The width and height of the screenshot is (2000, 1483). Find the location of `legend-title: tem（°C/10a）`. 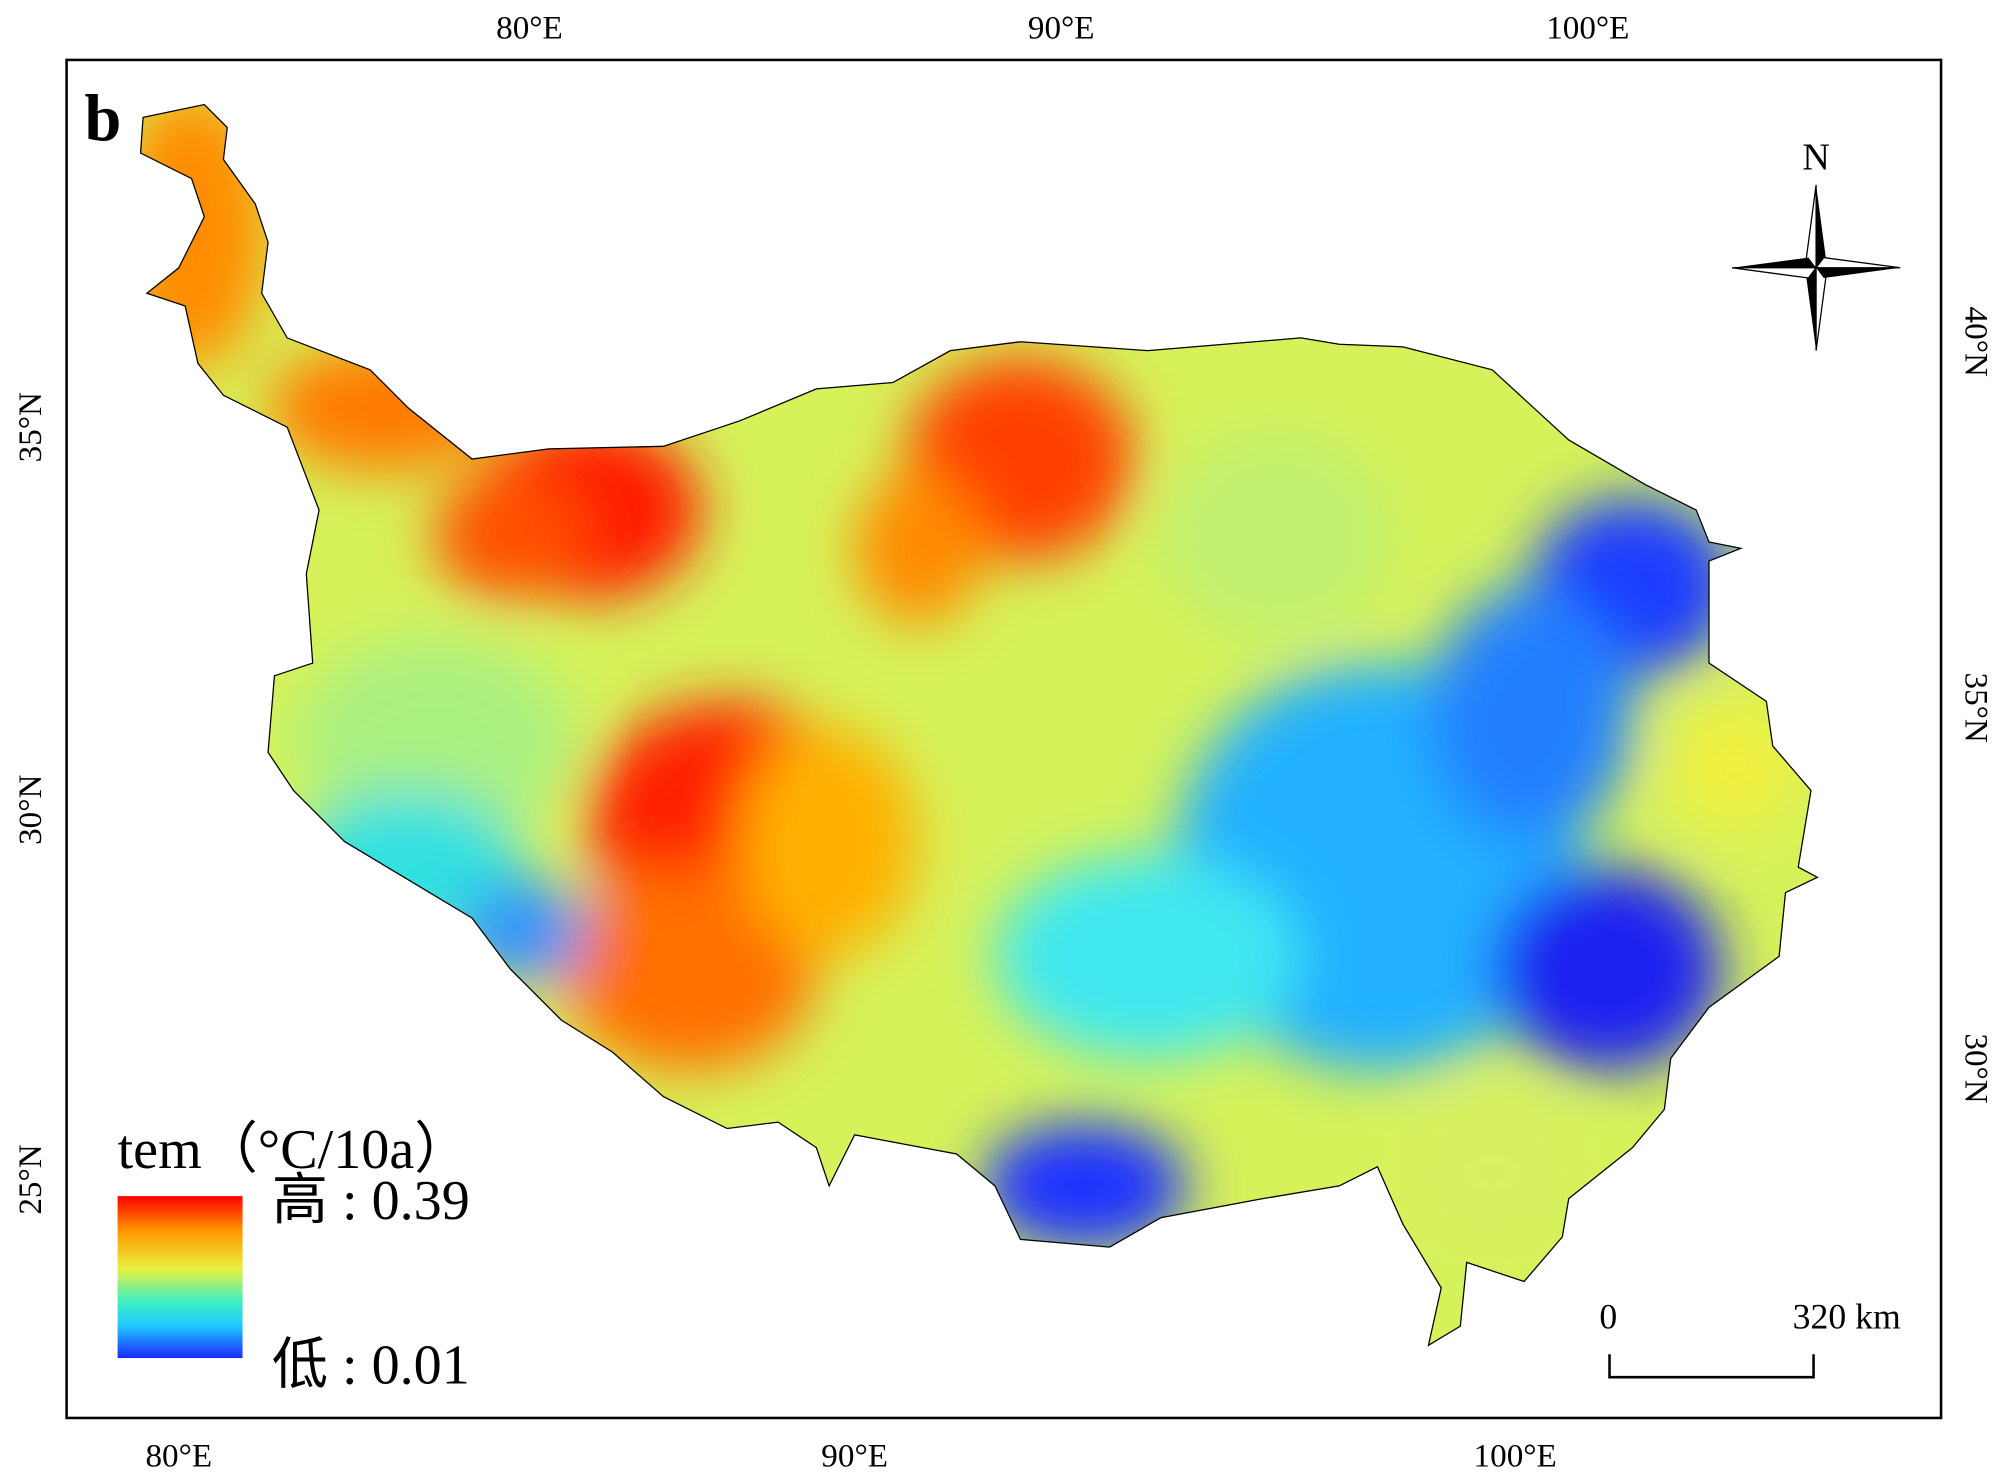

legend-title: tem（°C/10a） is located at coordinates (294, 1150).